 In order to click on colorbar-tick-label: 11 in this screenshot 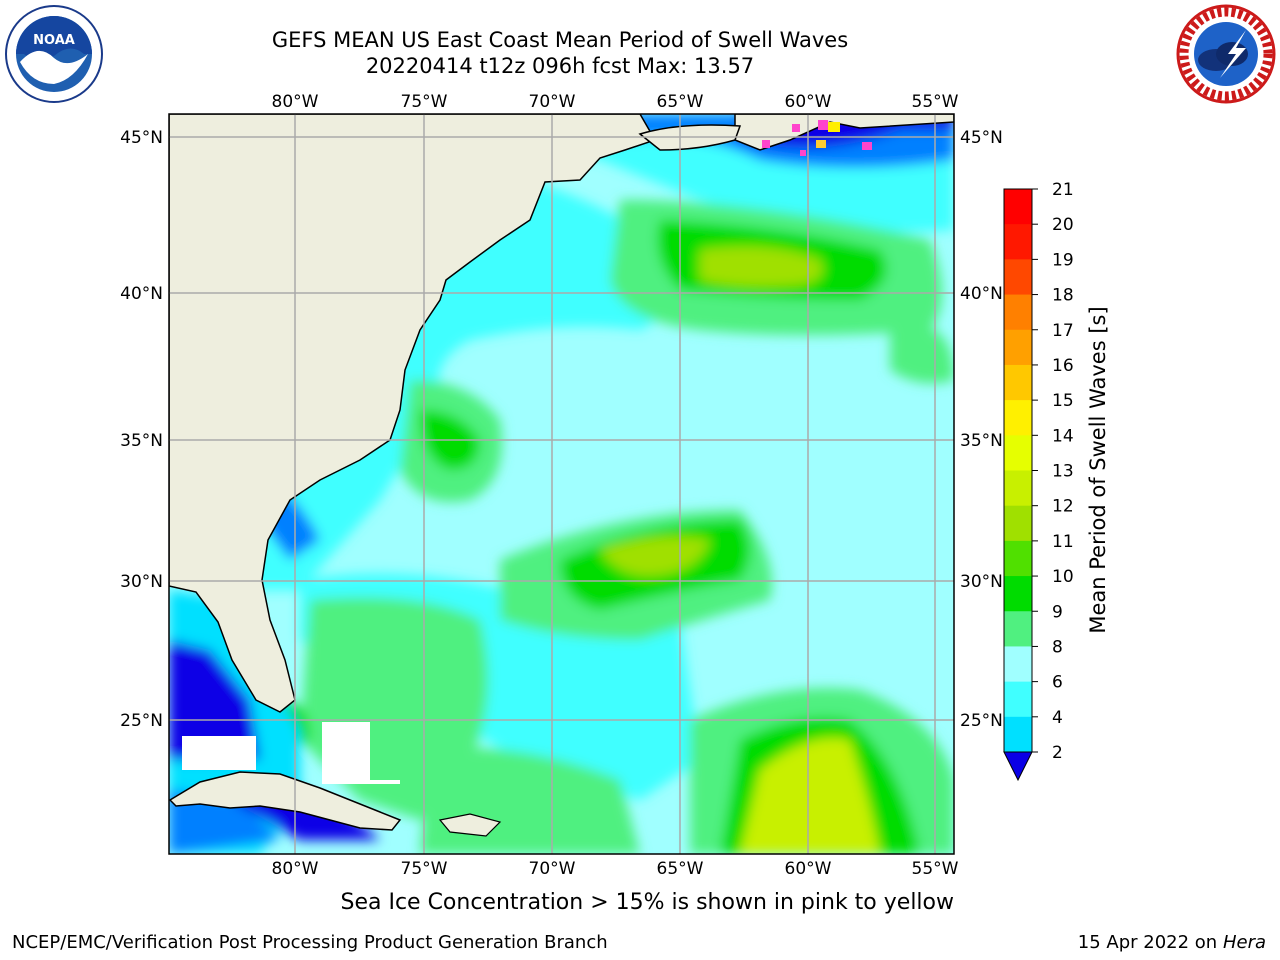, I will do `click(1063, 542)`.